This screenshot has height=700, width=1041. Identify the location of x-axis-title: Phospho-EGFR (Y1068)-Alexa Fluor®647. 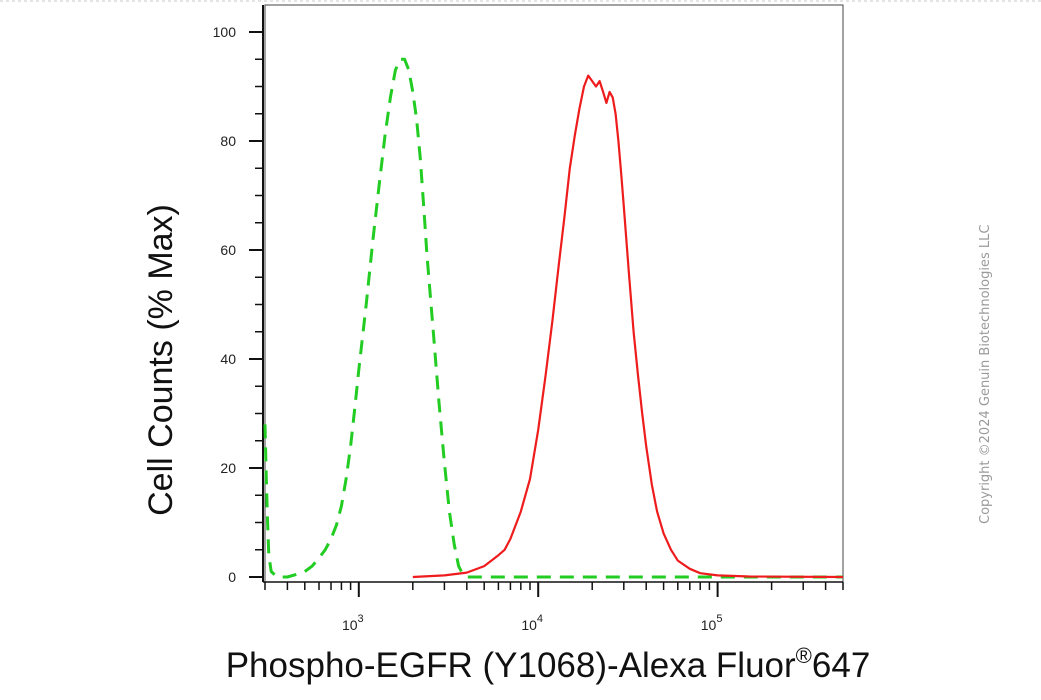
(548, 664).